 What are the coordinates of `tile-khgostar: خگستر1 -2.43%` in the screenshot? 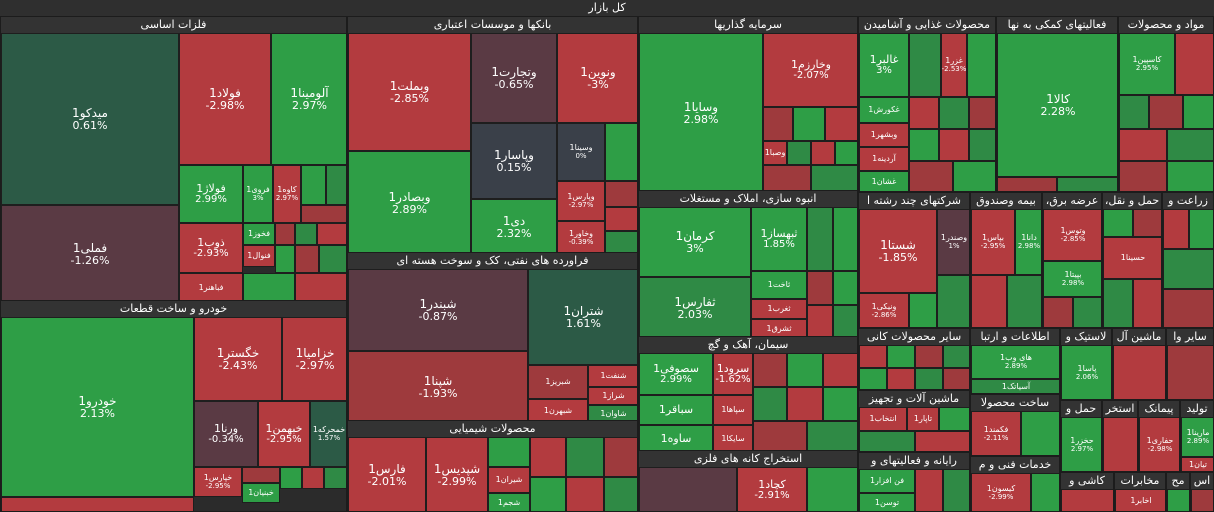 It's located at (238, 359).